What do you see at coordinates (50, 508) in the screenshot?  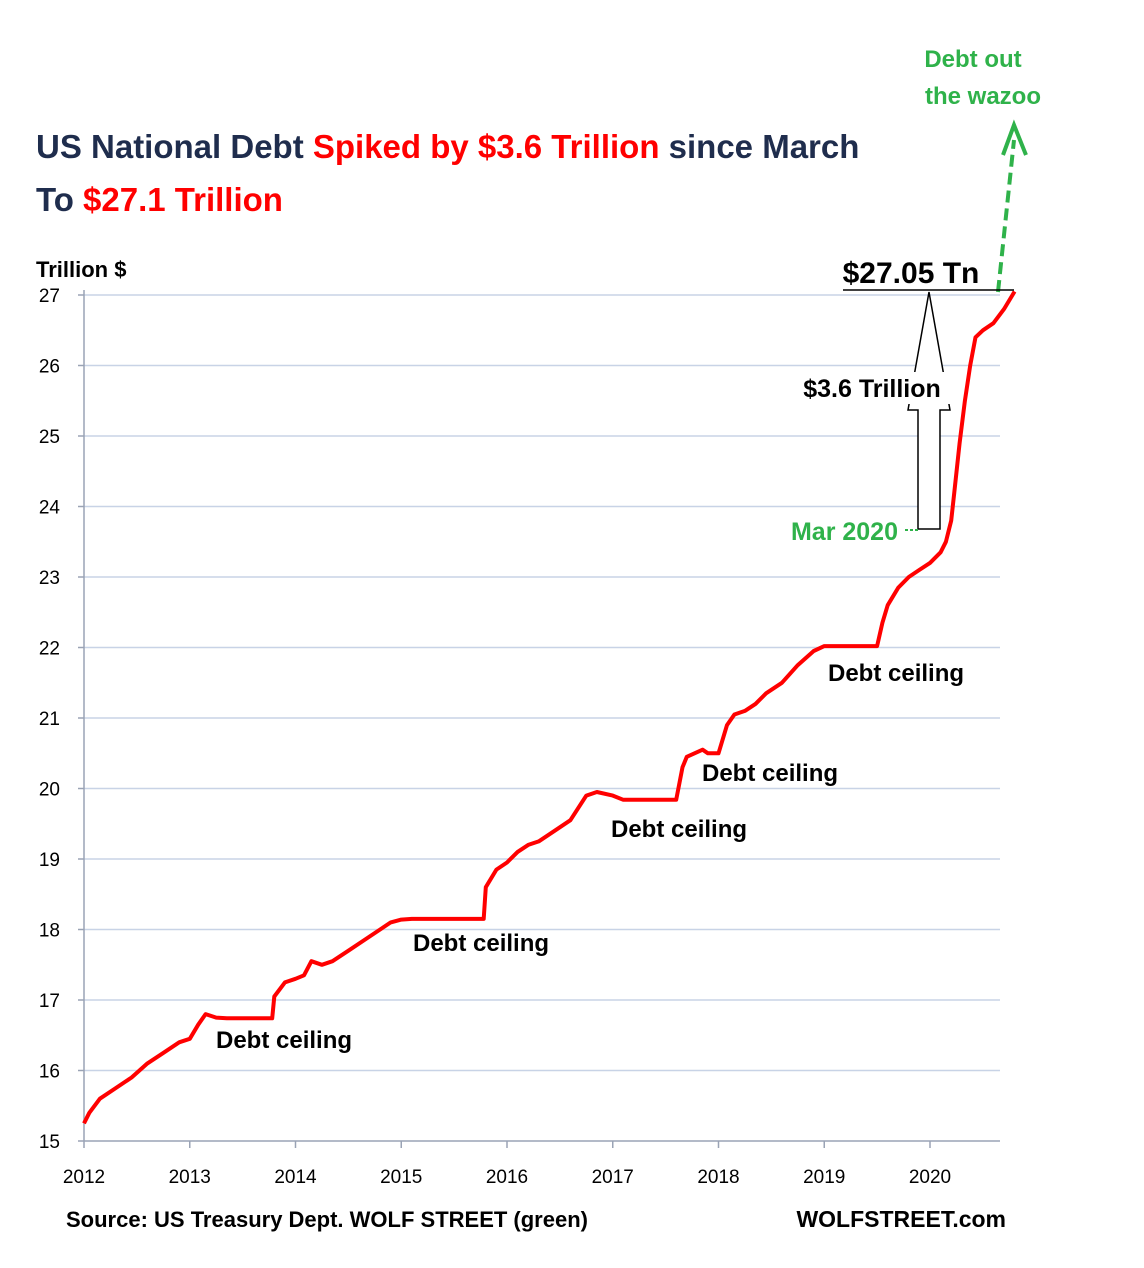 I see `y-tick-label-24: 24` at bounding box center [50, 508].